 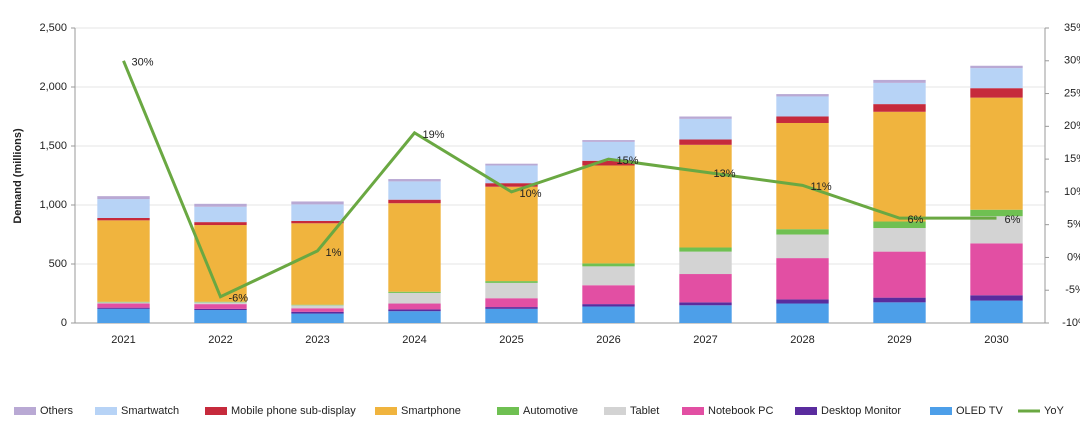 What do you see at coordinates (861, 411) in the screenshot?
I see `legend-label: Desktop Monitor` at bounding box center [861, 411].